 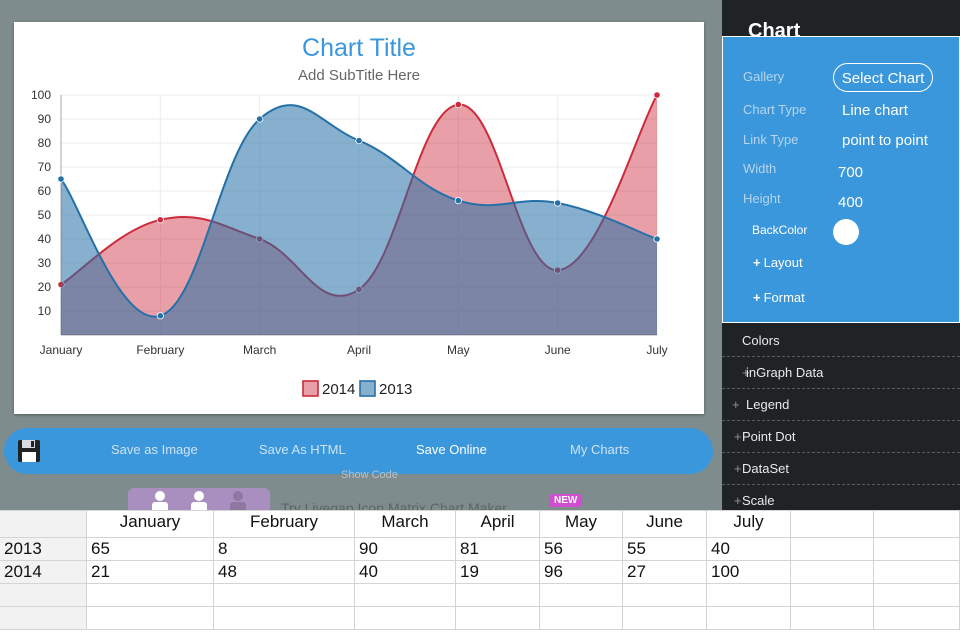 What do you see at coordinates (885, 140) in the screenshot?
I see `link-type-select: point to point` at bounding box center [885, 140].